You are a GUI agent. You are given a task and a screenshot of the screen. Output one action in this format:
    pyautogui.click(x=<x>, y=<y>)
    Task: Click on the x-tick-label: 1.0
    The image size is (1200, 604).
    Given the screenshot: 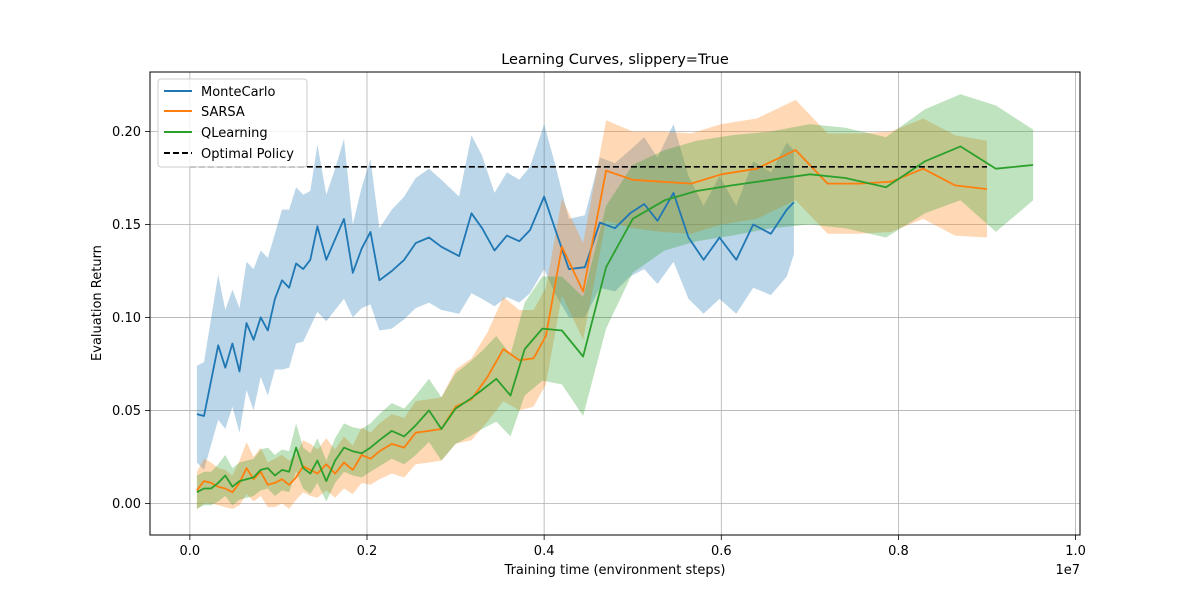 What is the action you would take?
    pyautogui.click(x=1075, y=551)
    